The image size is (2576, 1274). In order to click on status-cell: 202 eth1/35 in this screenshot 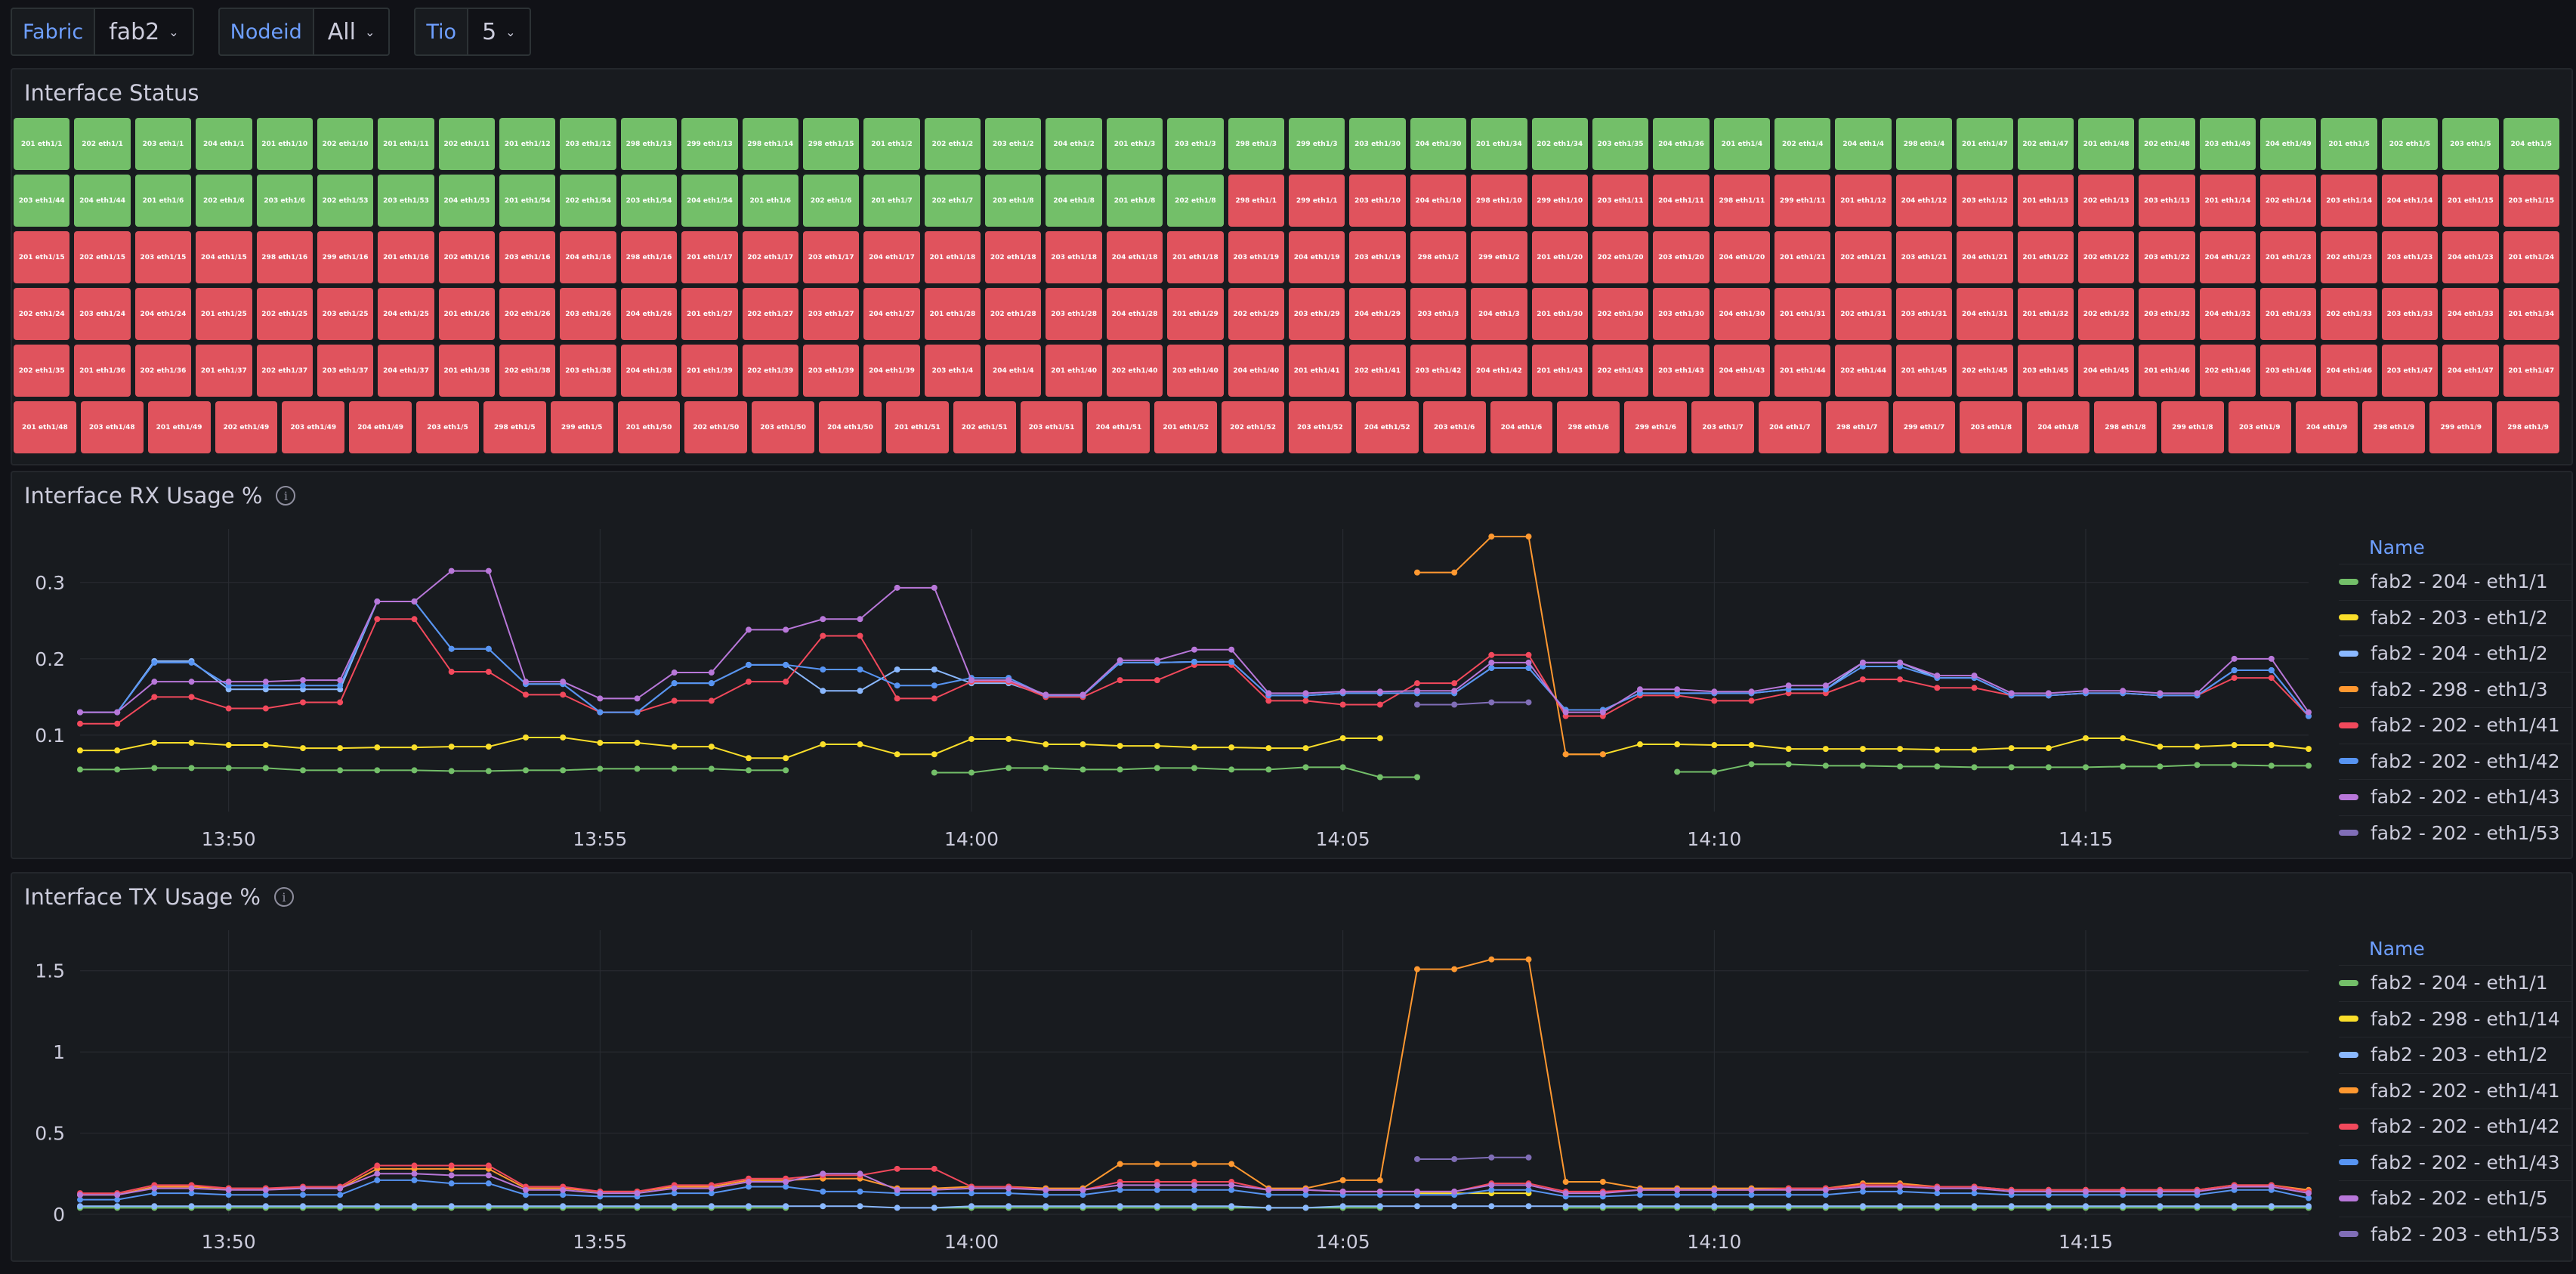, I will do `click(42, 371)`.